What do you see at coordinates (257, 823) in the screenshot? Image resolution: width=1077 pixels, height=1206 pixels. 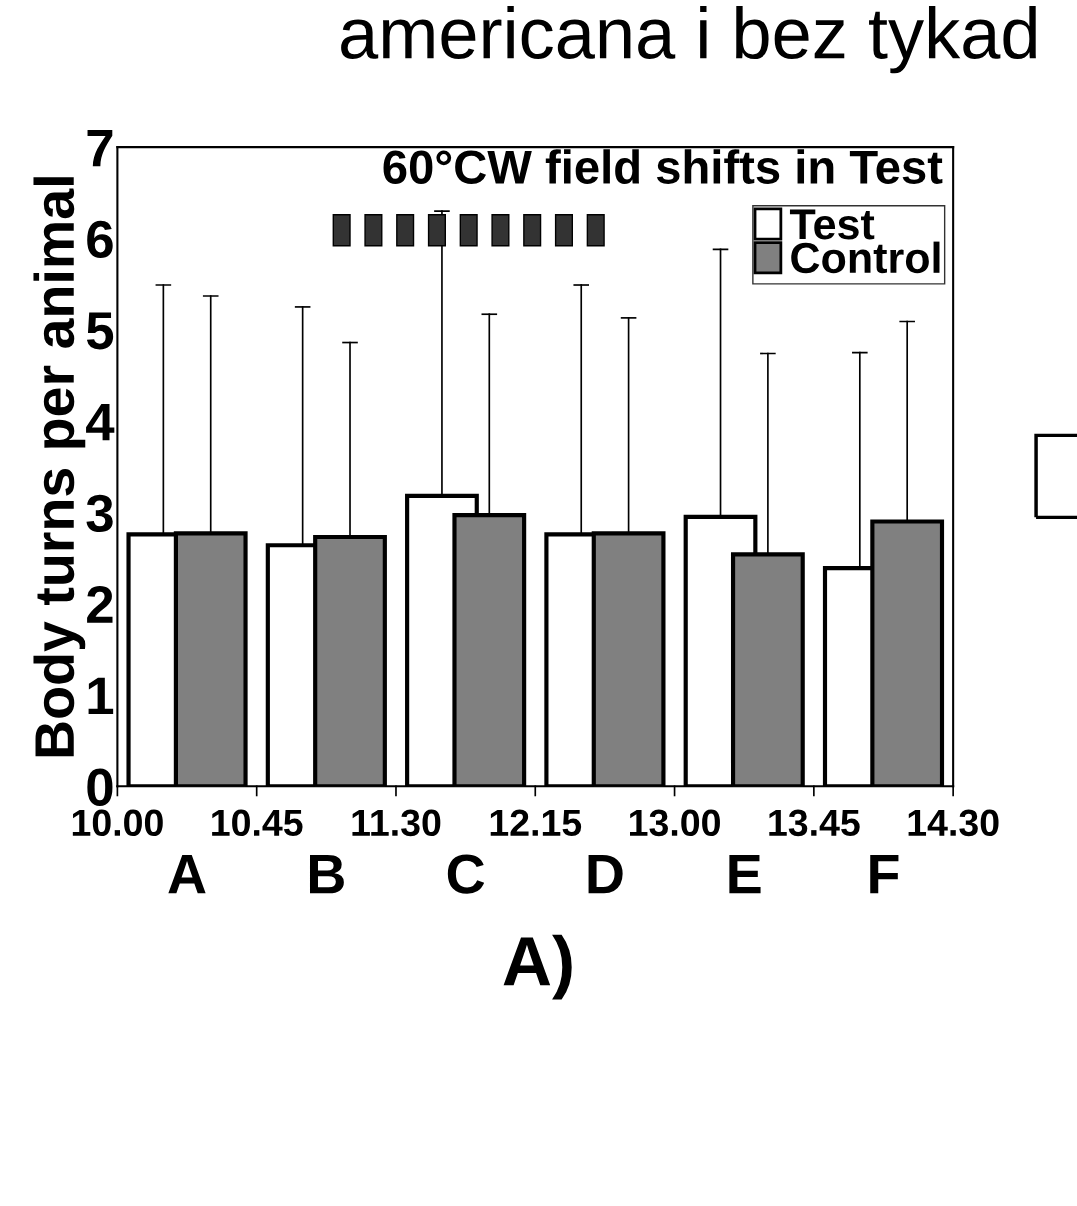 I see `text: 10.45` at bounding box center [257, 823].